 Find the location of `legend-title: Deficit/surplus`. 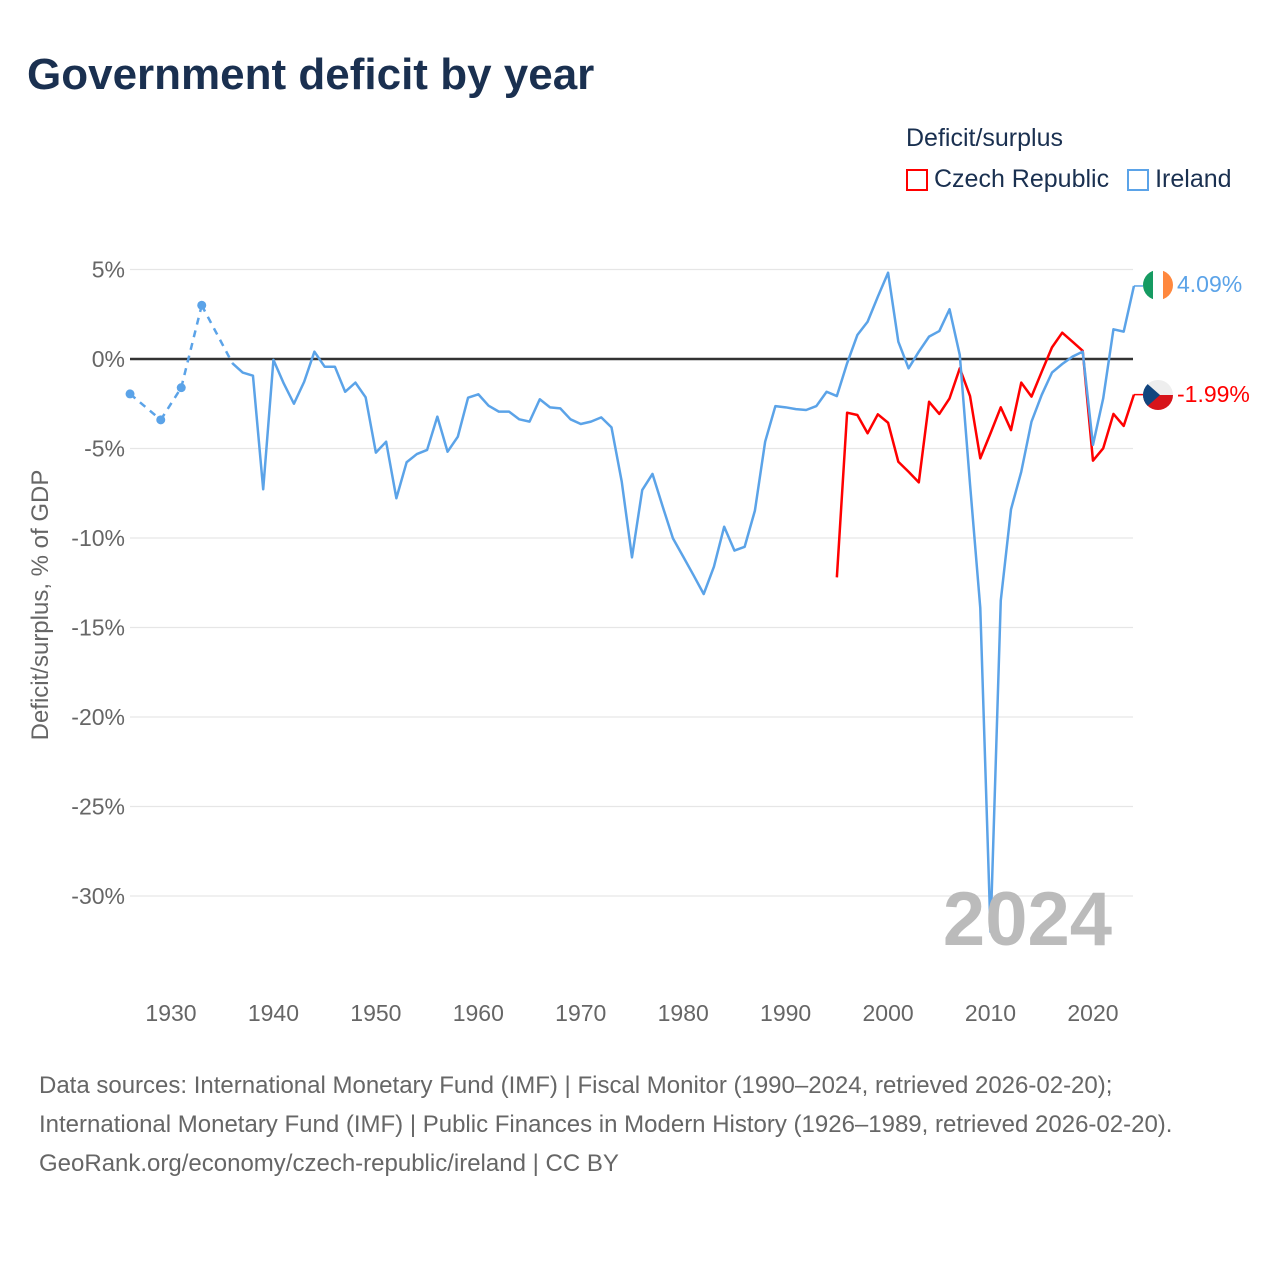

legend-title: Deficit/surplus is located at coordinates (984, 138).